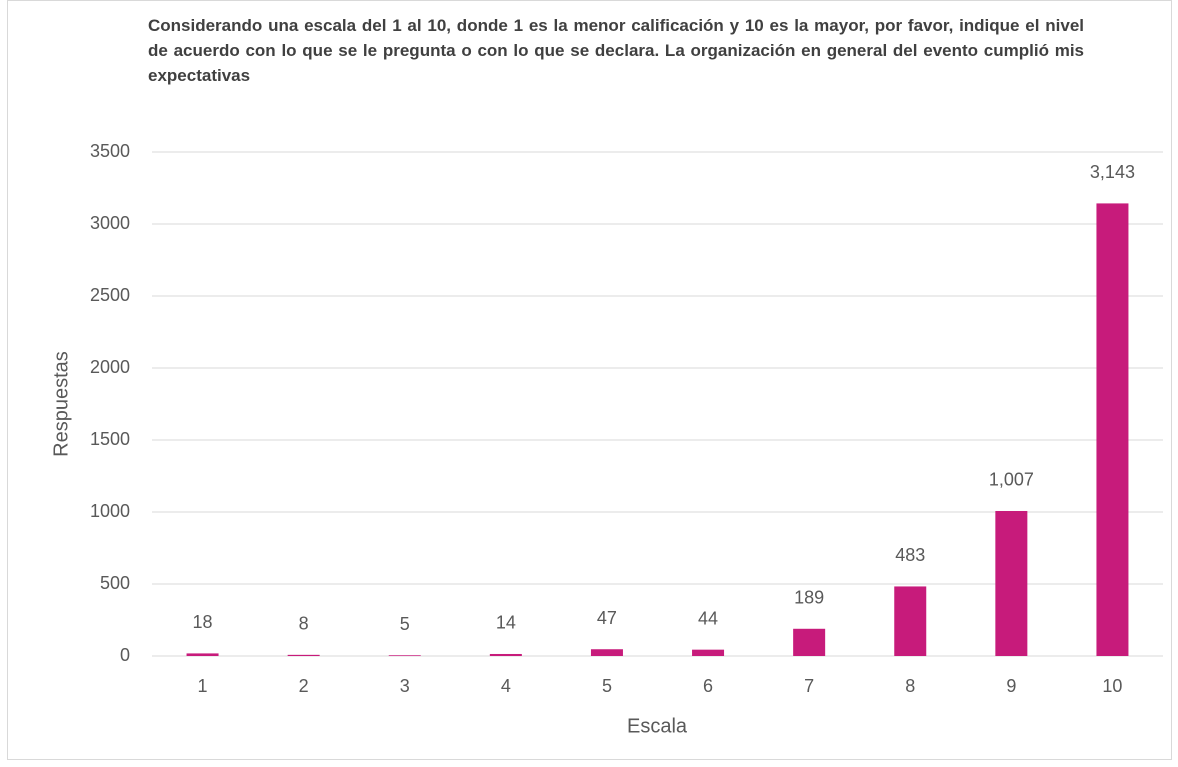  Describe the element at coordinates (110, 151) in the screenshot. I see `y-tick-label: 3500` at that location.